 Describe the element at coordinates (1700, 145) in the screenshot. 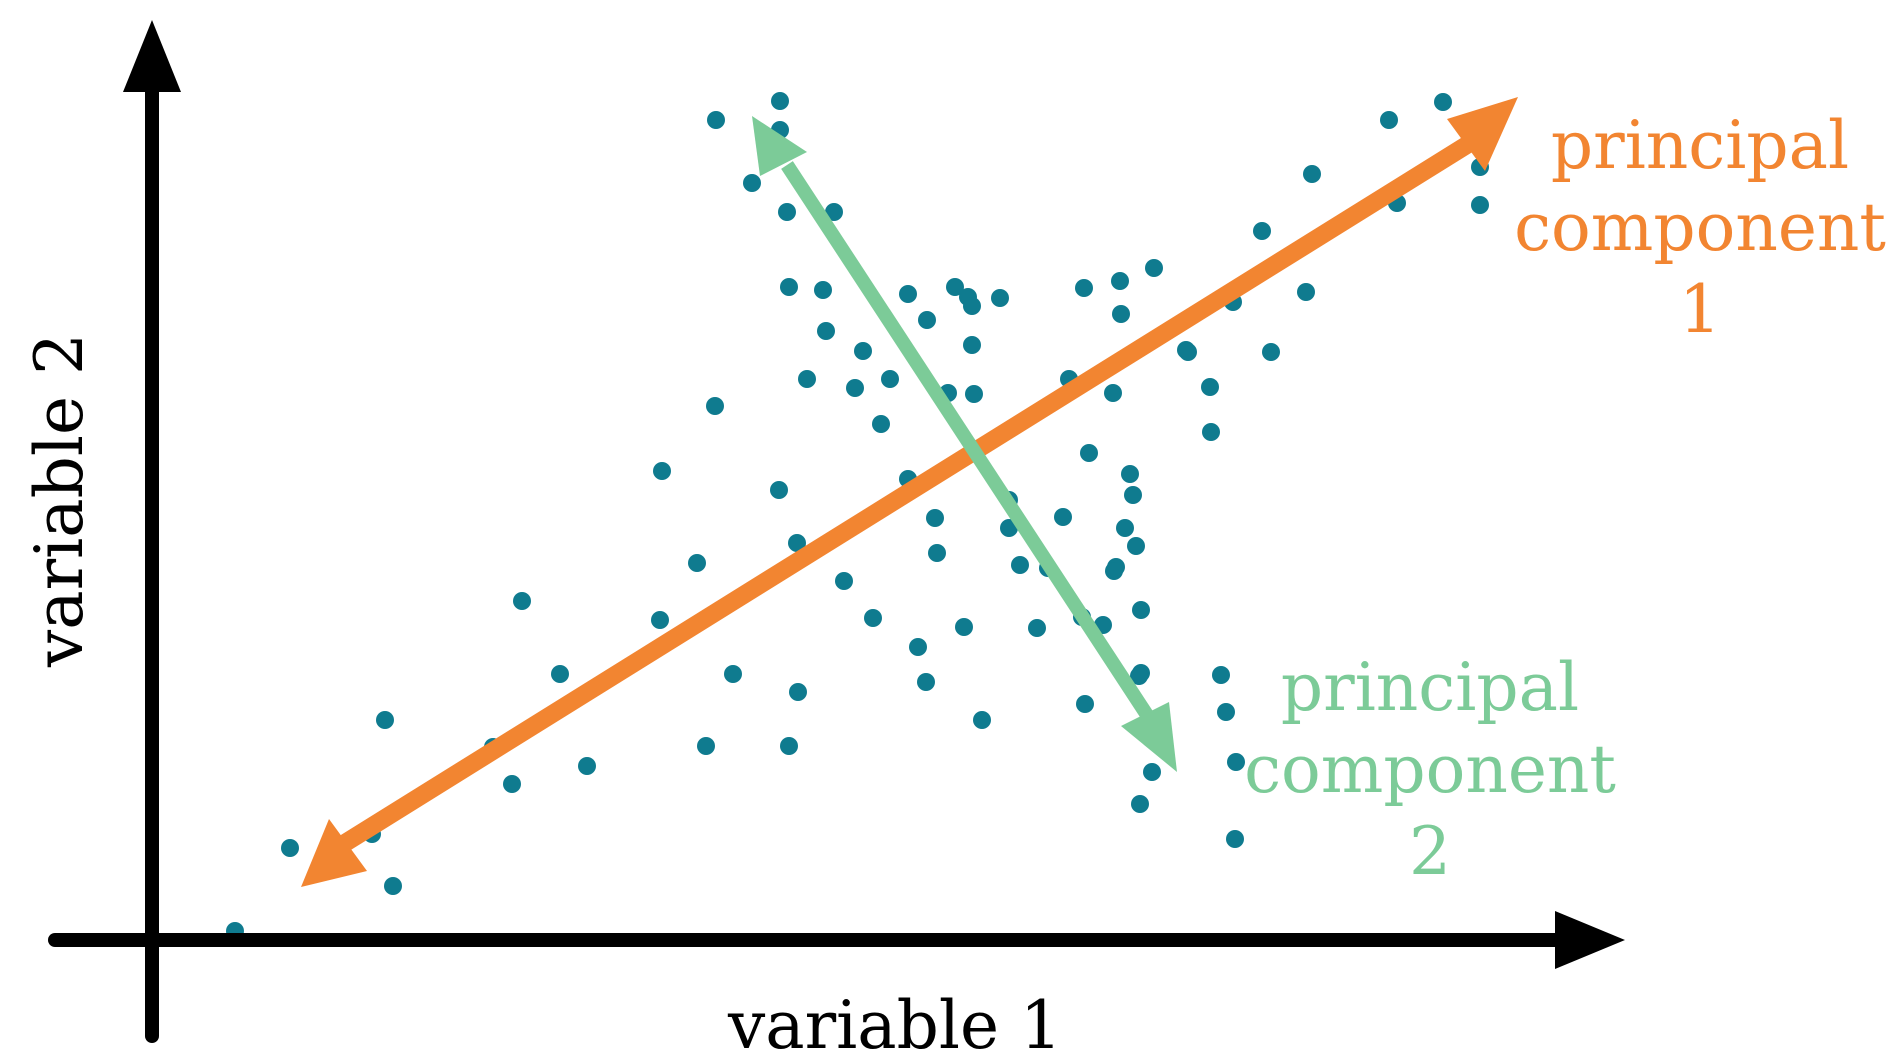

I see `pc1-label-line-1: principal` at that location.